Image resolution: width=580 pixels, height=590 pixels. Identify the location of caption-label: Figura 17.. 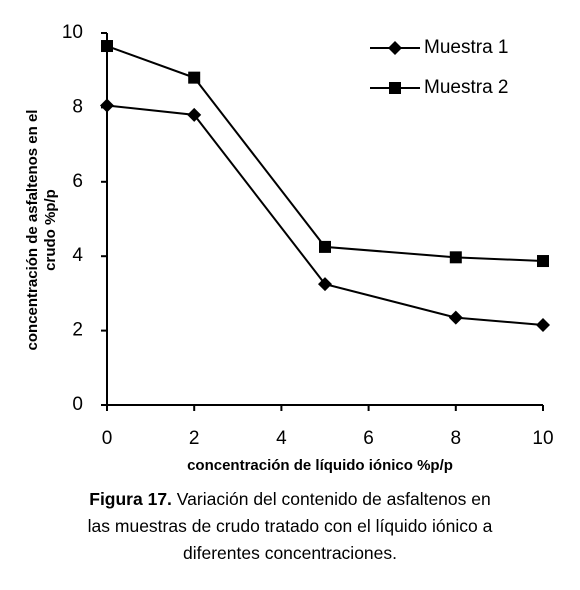
(130, 499).